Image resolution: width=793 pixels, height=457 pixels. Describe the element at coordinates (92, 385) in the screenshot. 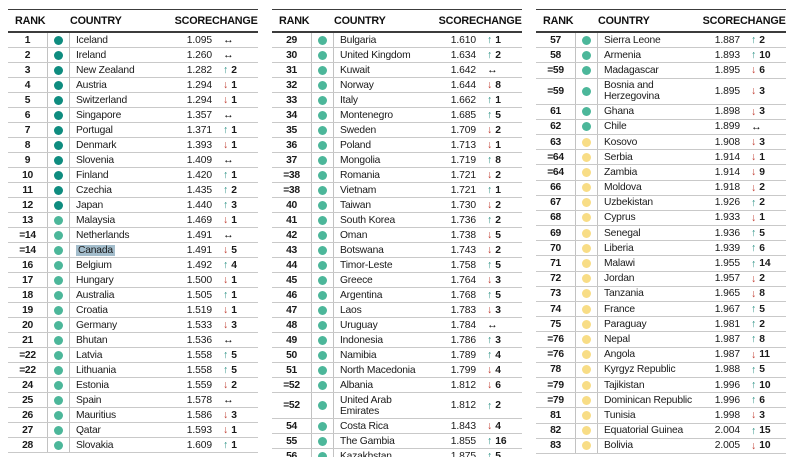

I see `country-name: Estonia` at that location.